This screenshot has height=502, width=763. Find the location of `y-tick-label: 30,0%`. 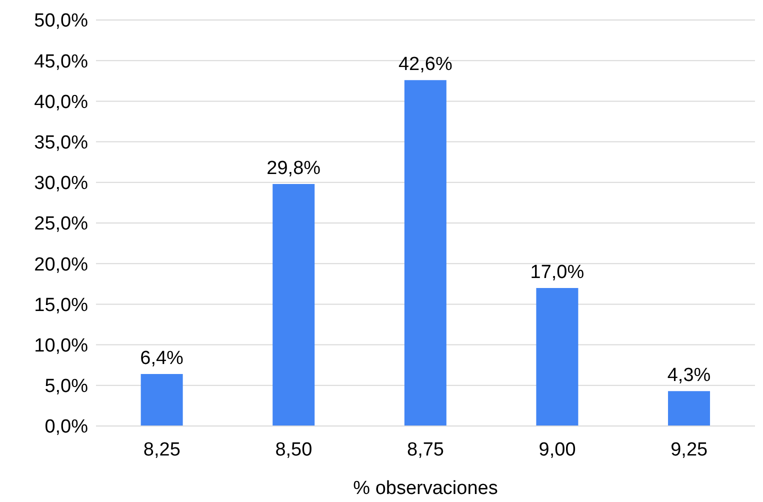

y-tick-label: 30,0% is located at coordinates (61, 183).